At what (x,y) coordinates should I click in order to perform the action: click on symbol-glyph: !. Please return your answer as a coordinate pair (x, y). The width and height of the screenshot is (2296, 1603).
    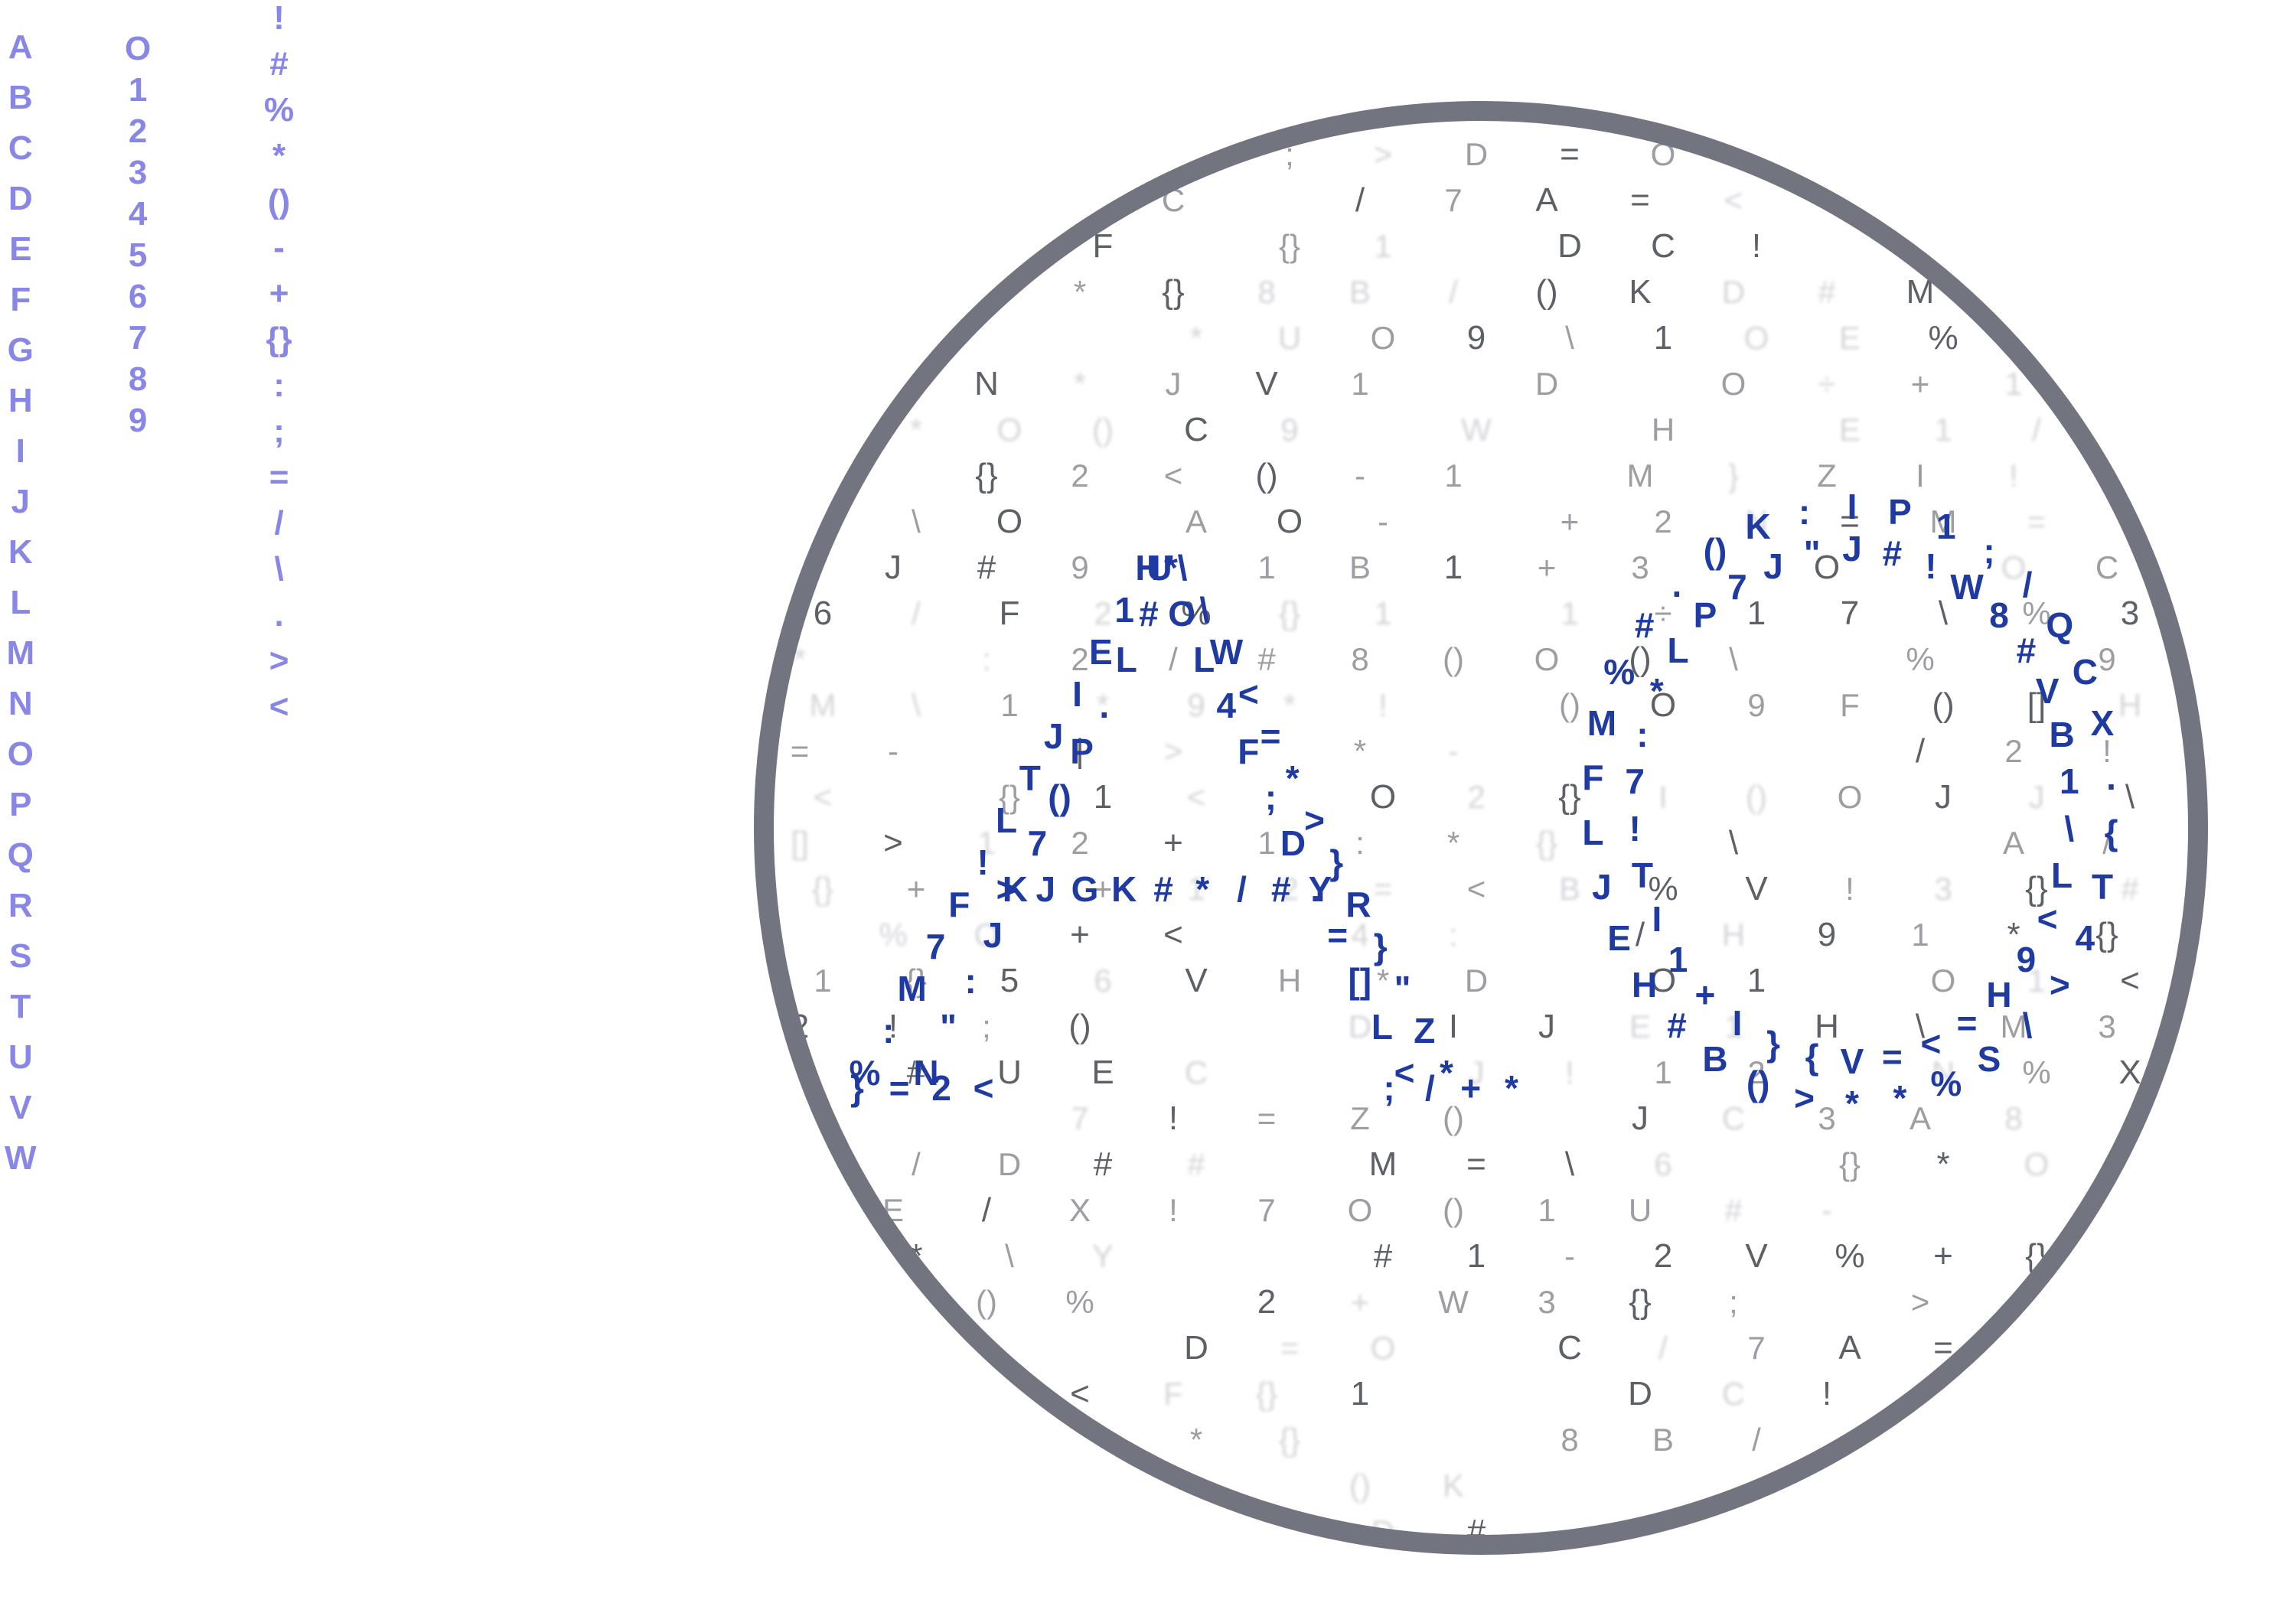
    Looking at the image, I should click on (279, 18).